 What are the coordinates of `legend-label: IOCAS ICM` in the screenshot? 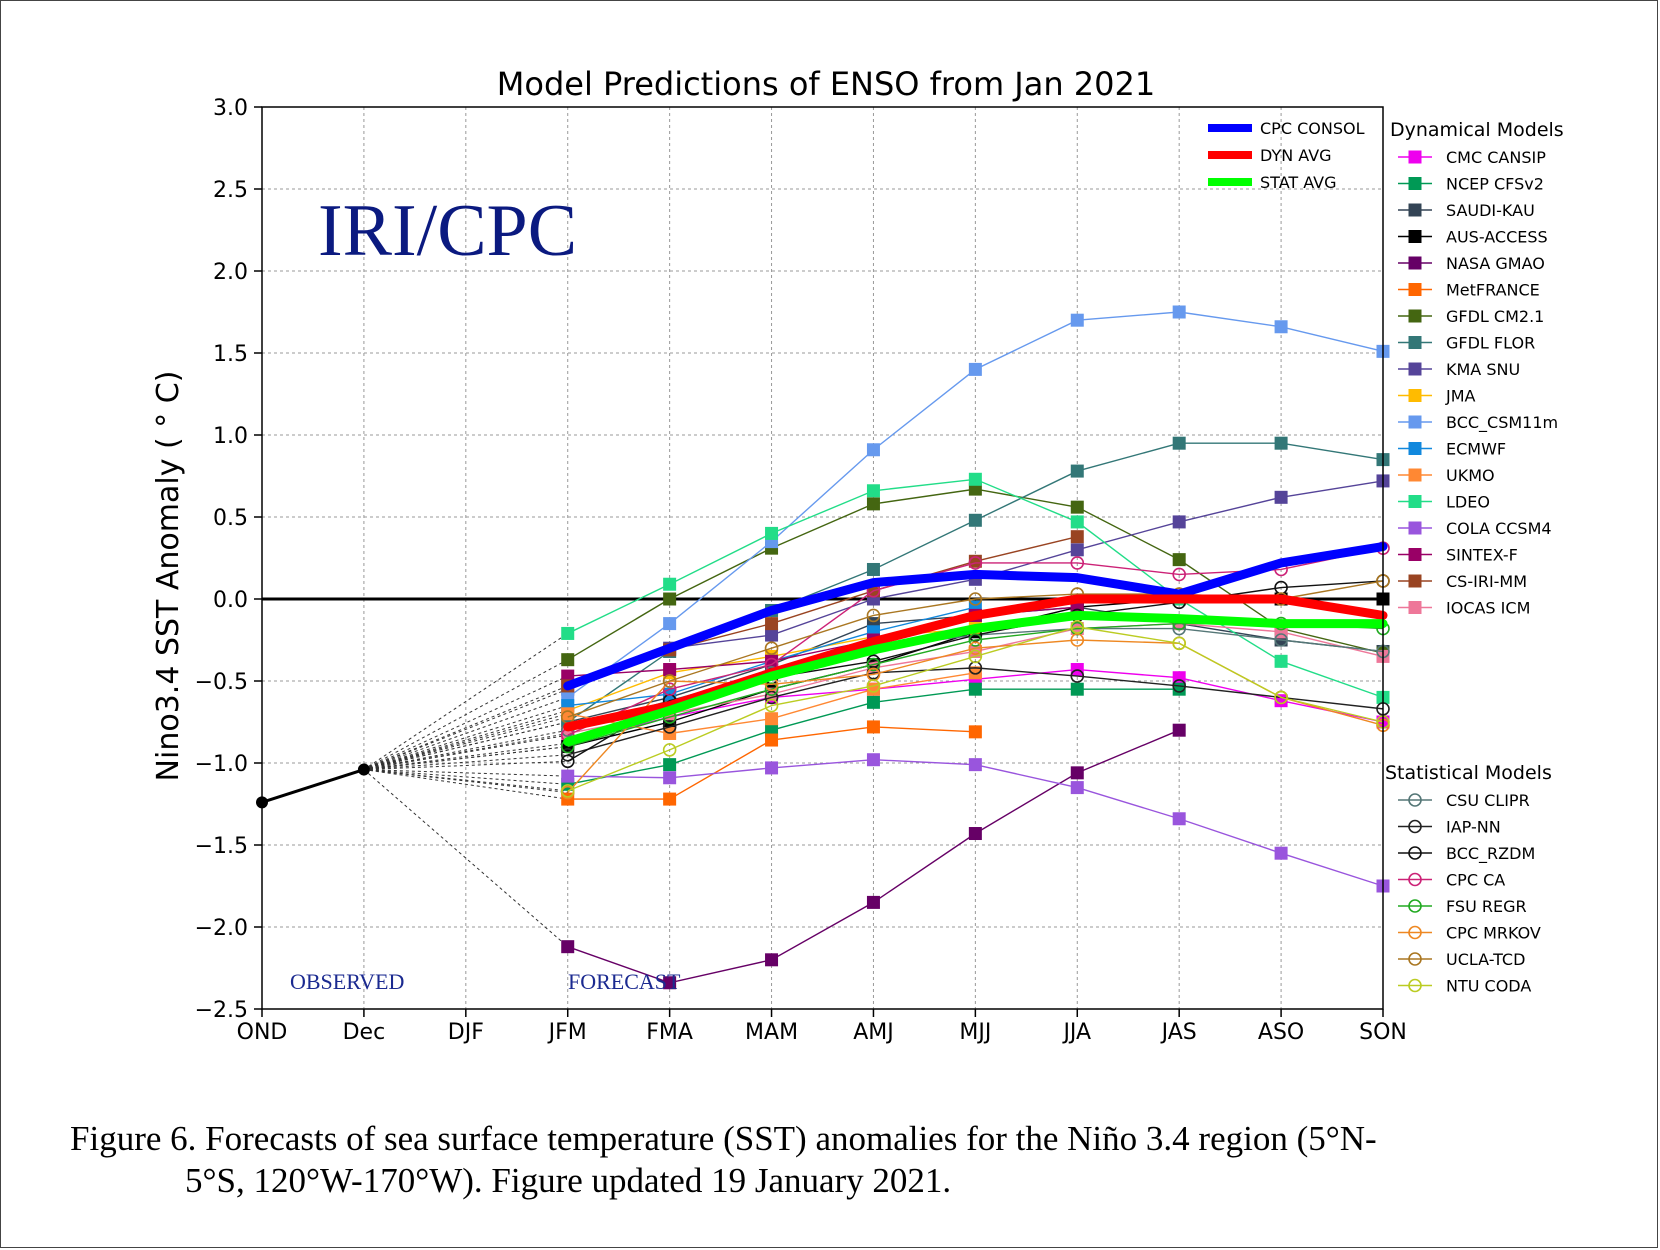 It's located at (1488, 608).